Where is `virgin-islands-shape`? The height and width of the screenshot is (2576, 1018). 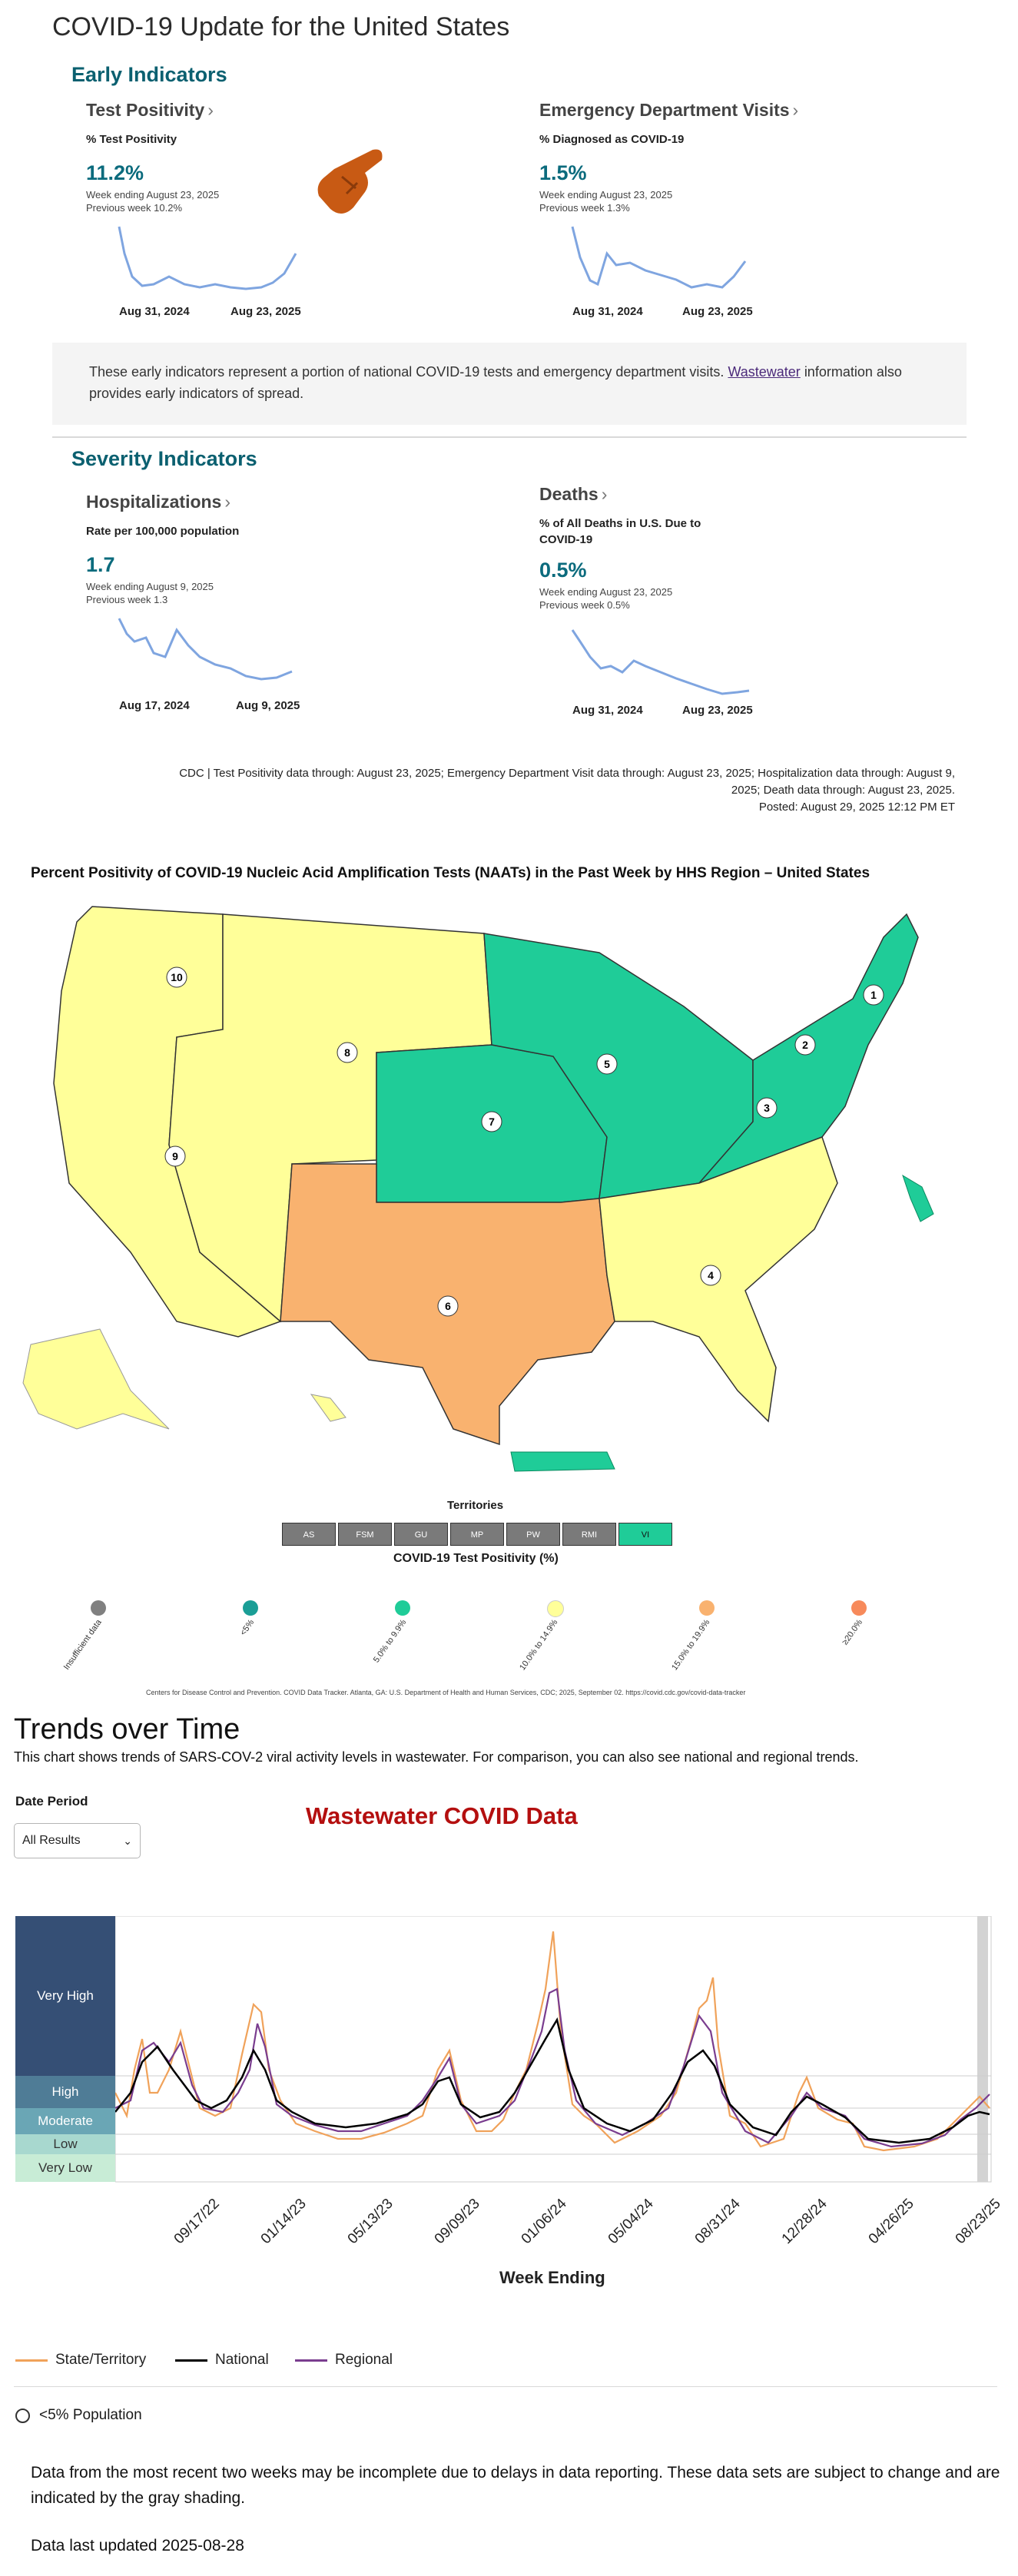
virgin-islands-shape is located at coordinates (918, 1198).